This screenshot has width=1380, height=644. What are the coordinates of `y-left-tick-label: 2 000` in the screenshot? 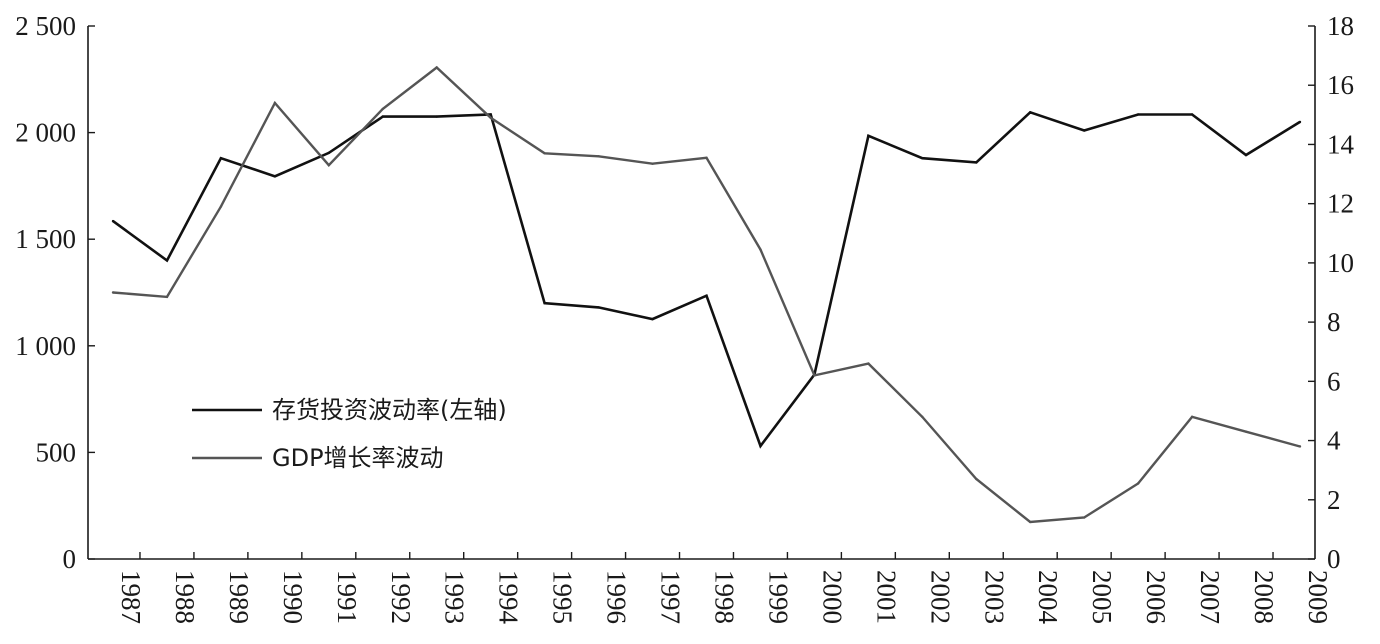 It's located at (45, 133).